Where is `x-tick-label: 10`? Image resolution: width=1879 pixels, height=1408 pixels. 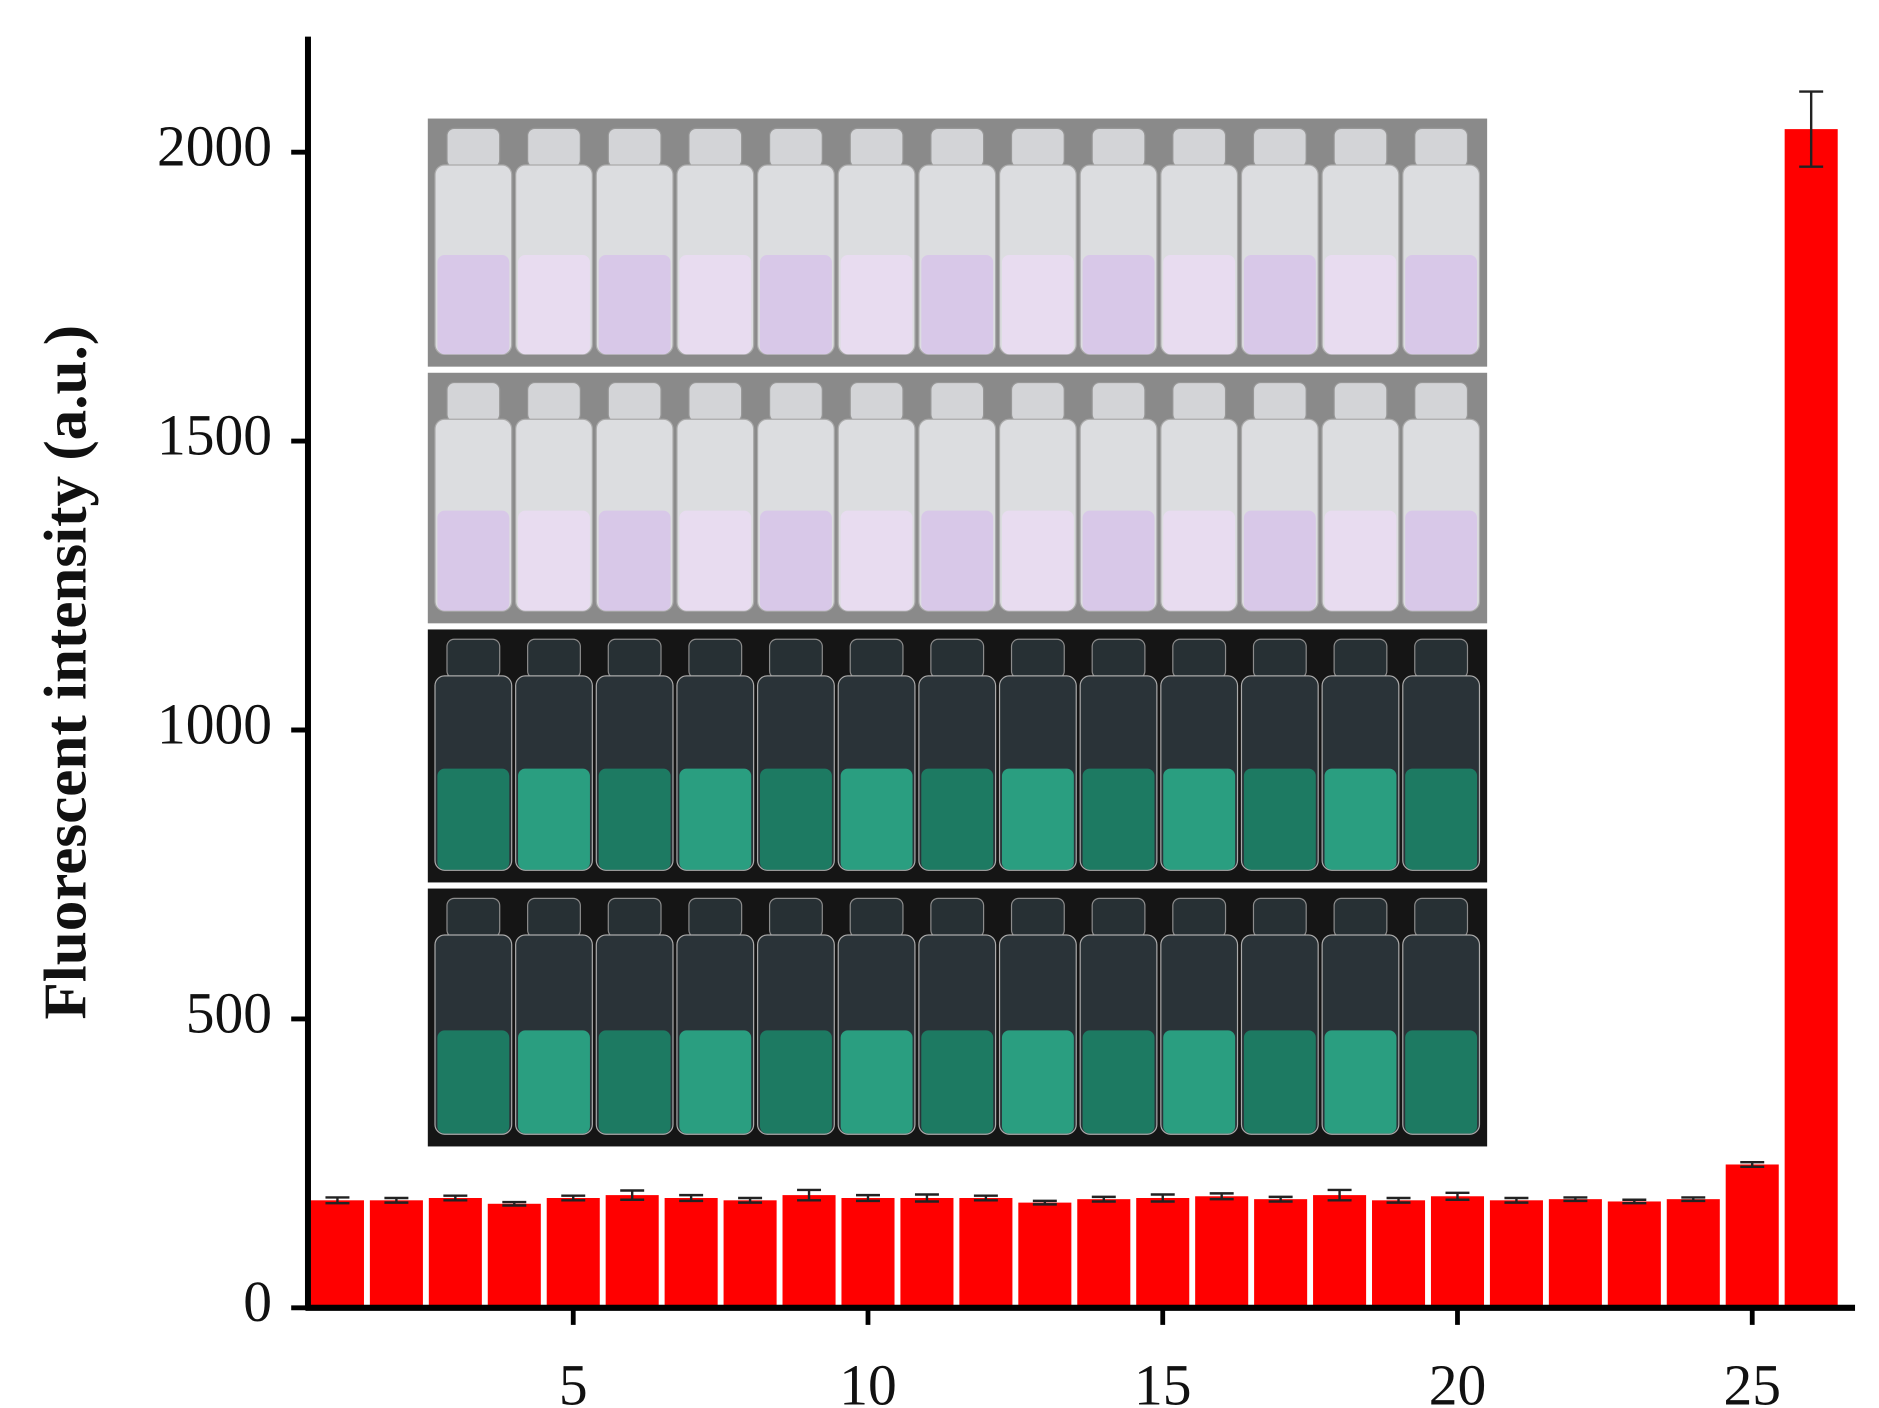 x-tick-label: 10 is located at coordinates (868, 1380).